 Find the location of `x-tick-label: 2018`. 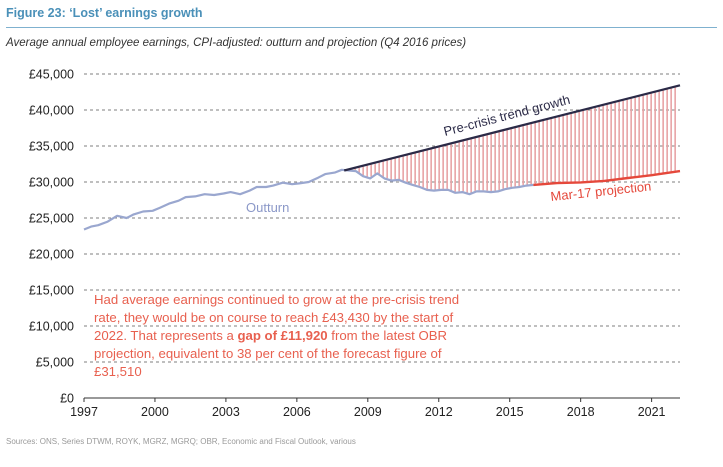

x-tick-label: 2018 is located at coordinates (581, 412).